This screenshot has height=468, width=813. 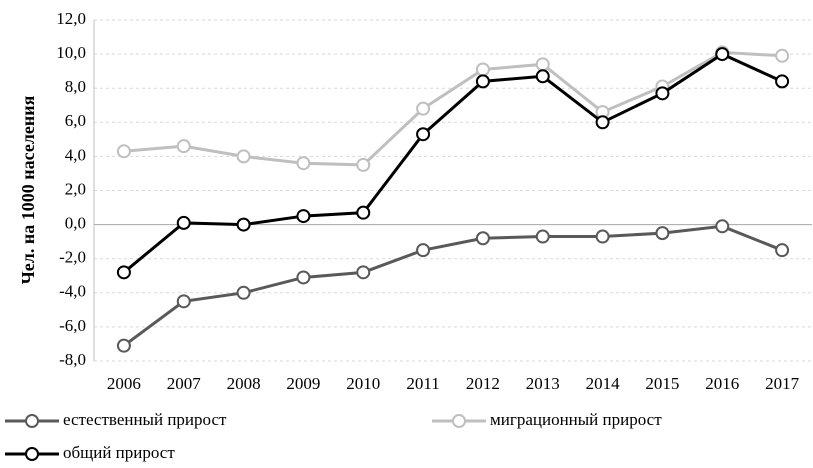 What do you see at coordinates (576, 419) in the screenshot?
I see `legend-label: миграционный прирост` at bounding box center [576, 419].